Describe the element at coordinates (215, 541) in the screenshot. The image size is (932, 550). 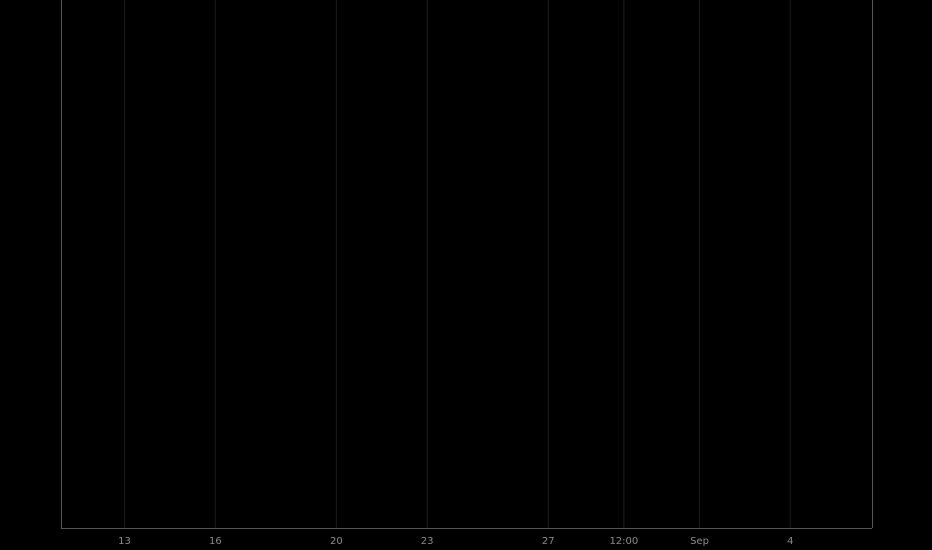
I see `time-tick-label: 16` at that location.